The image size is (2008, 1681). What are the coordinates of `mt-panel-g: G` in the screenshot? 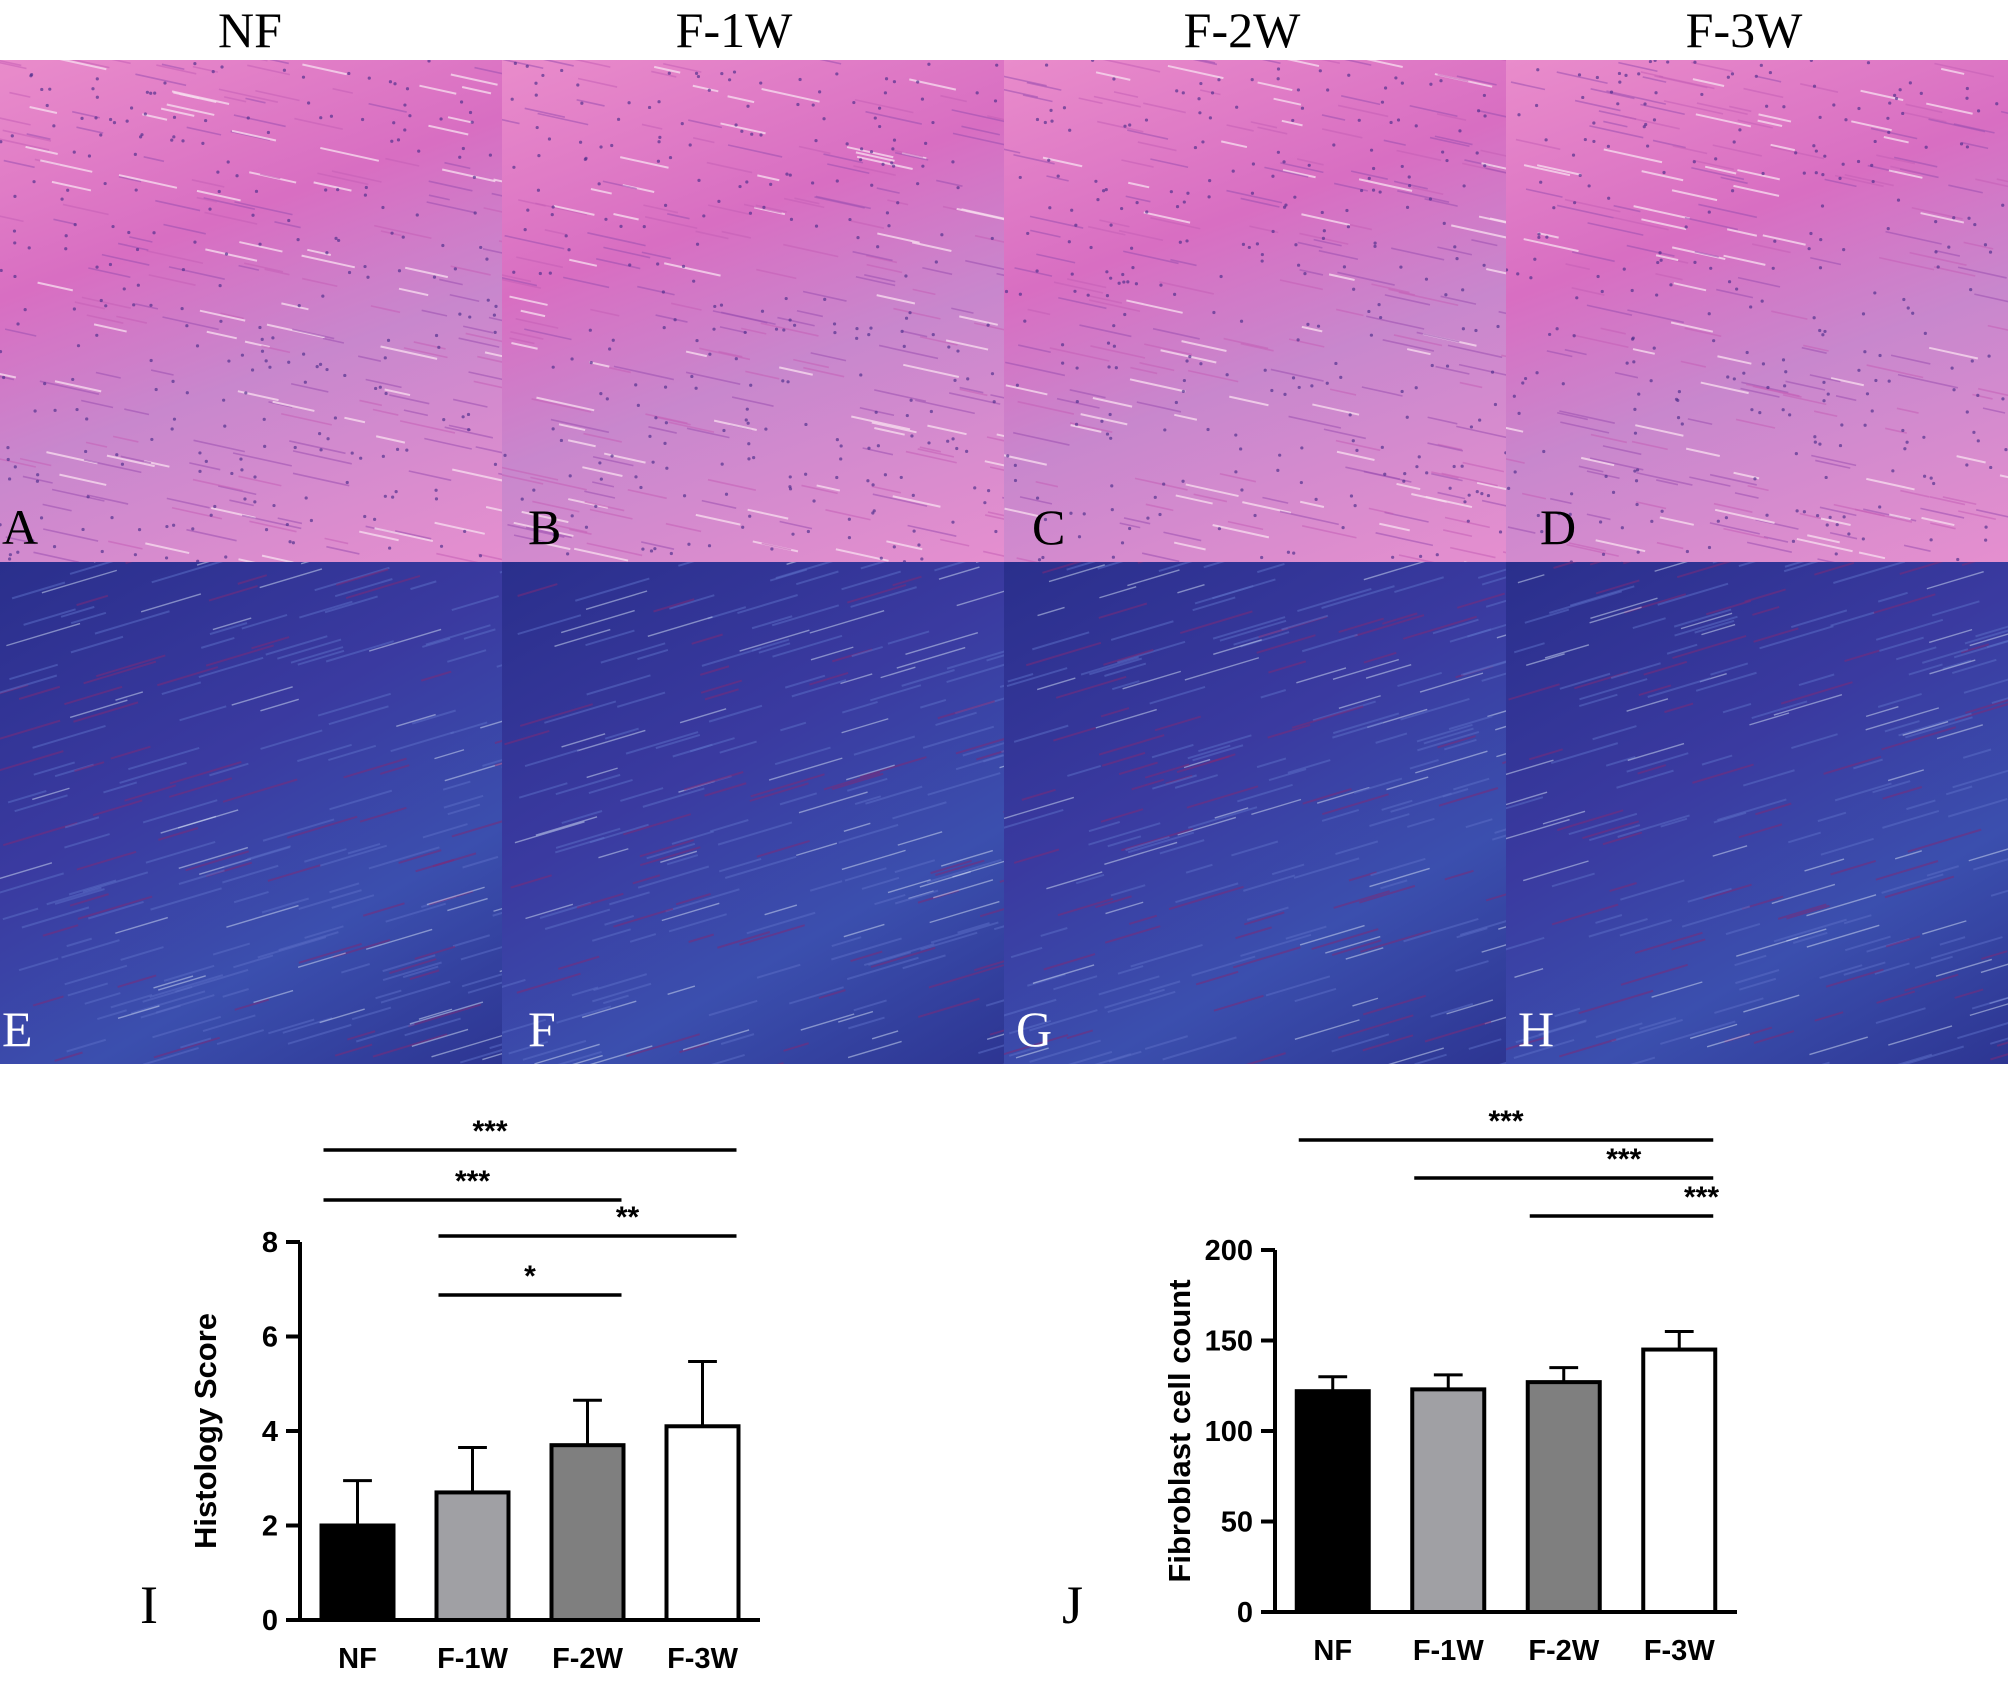 It's located at (1255, 813).